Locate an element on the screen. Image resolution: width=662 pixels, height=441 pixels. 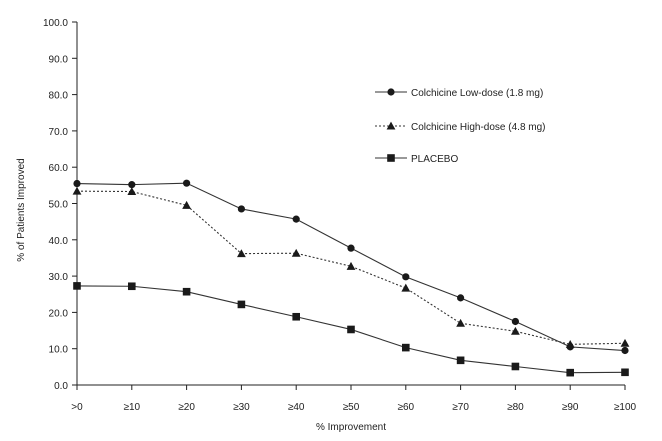
x-axis-title: % Improvement is located at coordinates (351, 427).